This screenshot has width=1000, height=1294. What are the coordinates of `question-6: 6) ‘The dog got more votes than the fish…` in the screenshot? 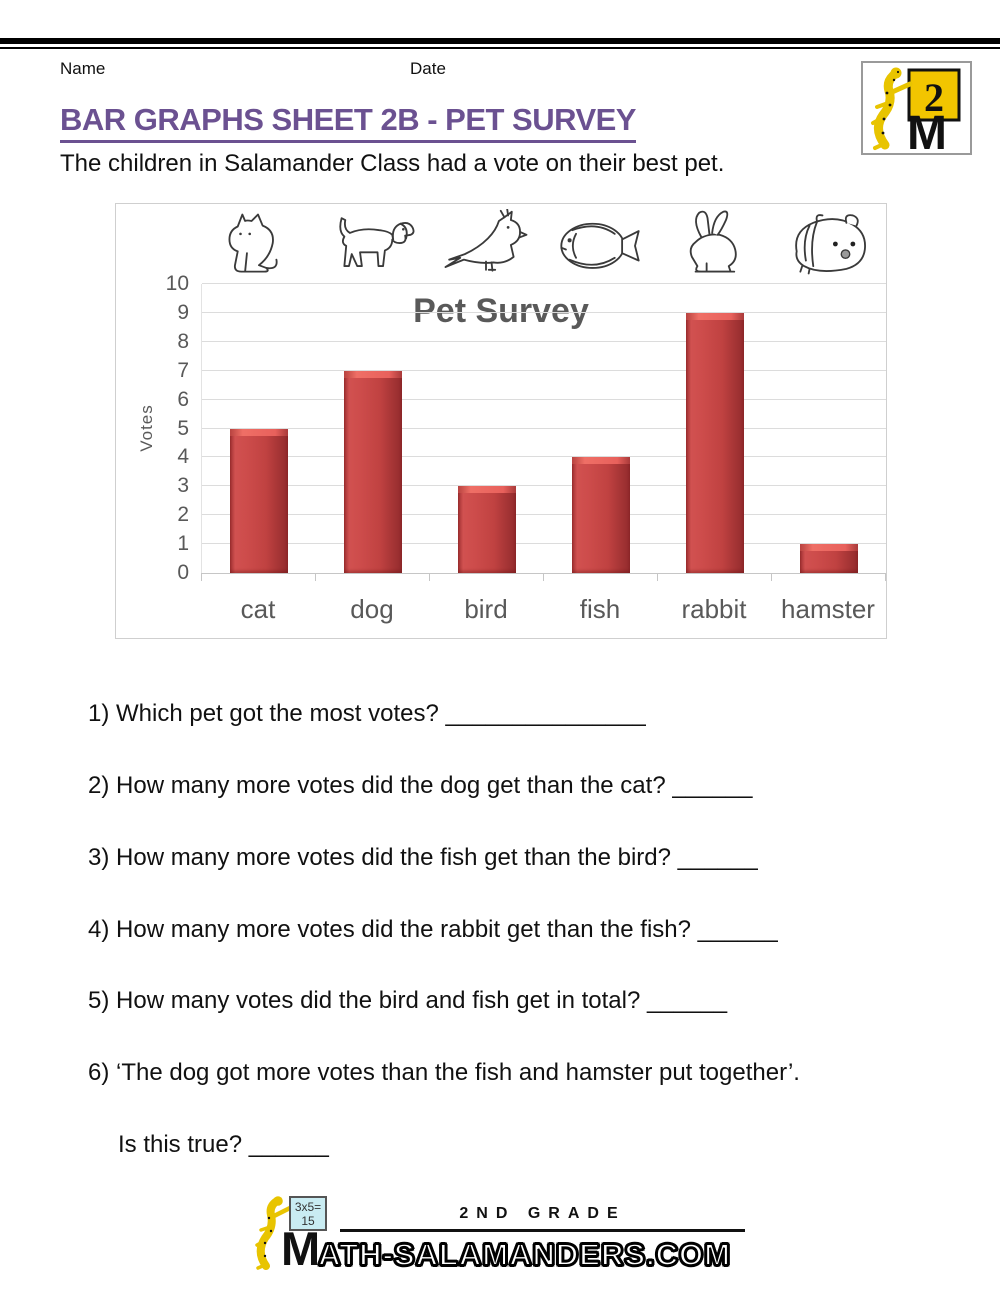 It's located at (444, 1072).